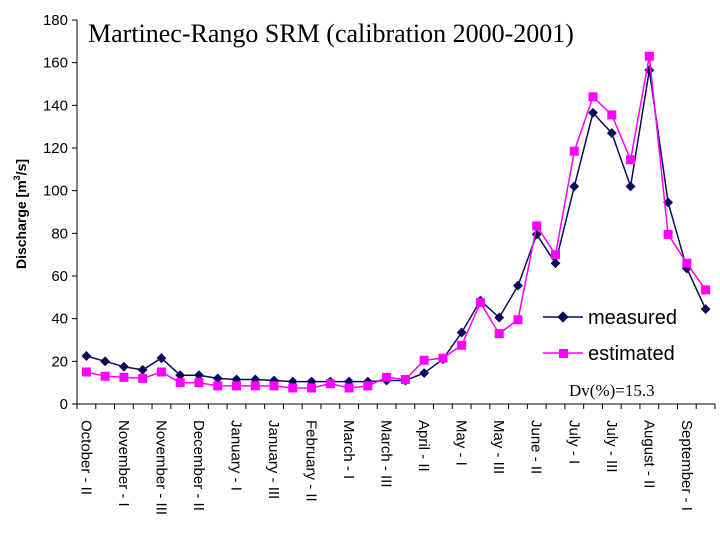 This screenshot has height=540, width=720. I want to click on x-tick-label: February - II, so click(311, 461).